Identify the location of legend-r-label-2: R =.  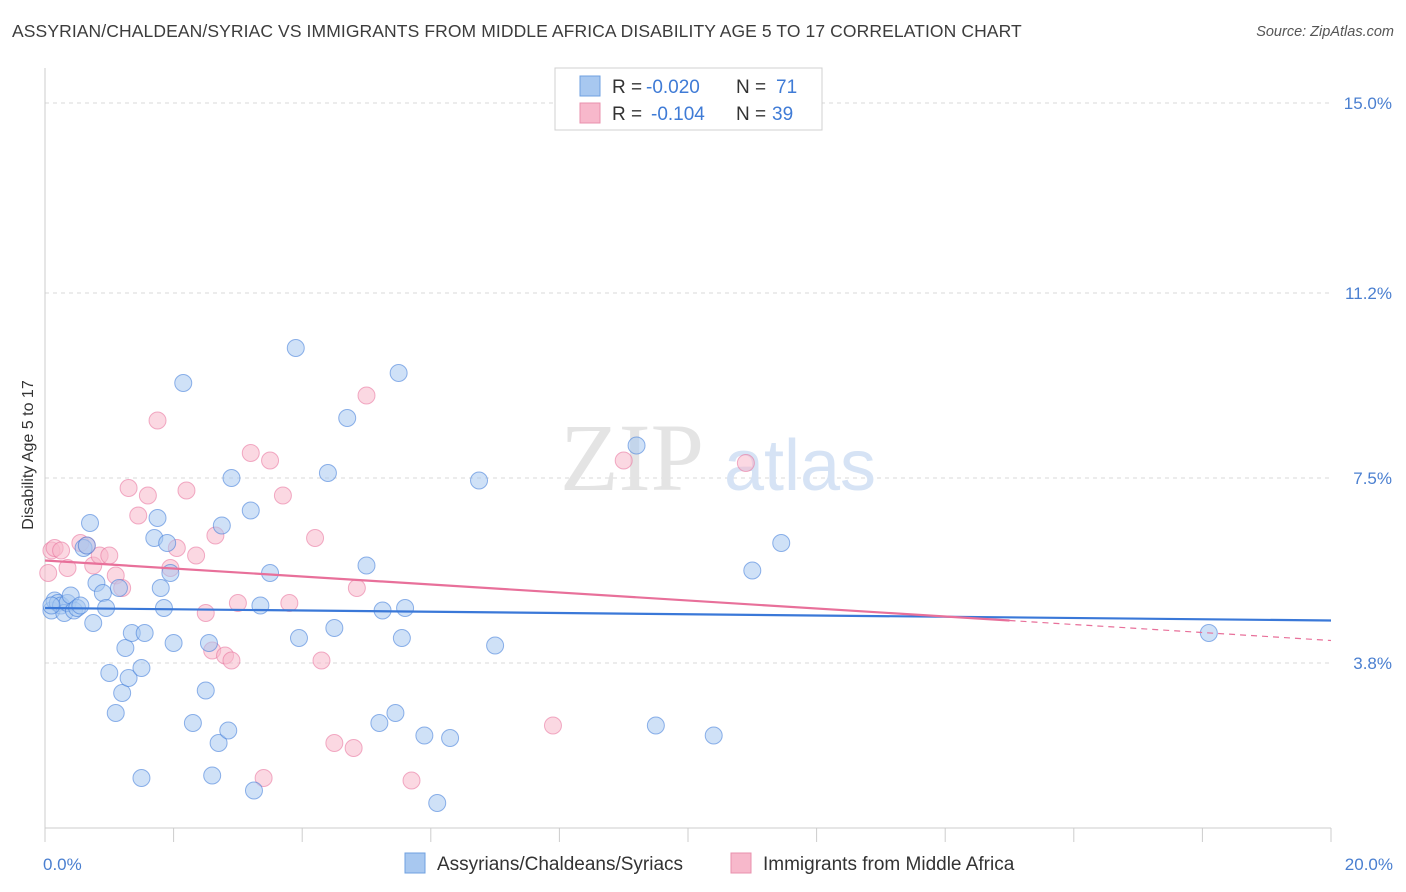
(627, 114).